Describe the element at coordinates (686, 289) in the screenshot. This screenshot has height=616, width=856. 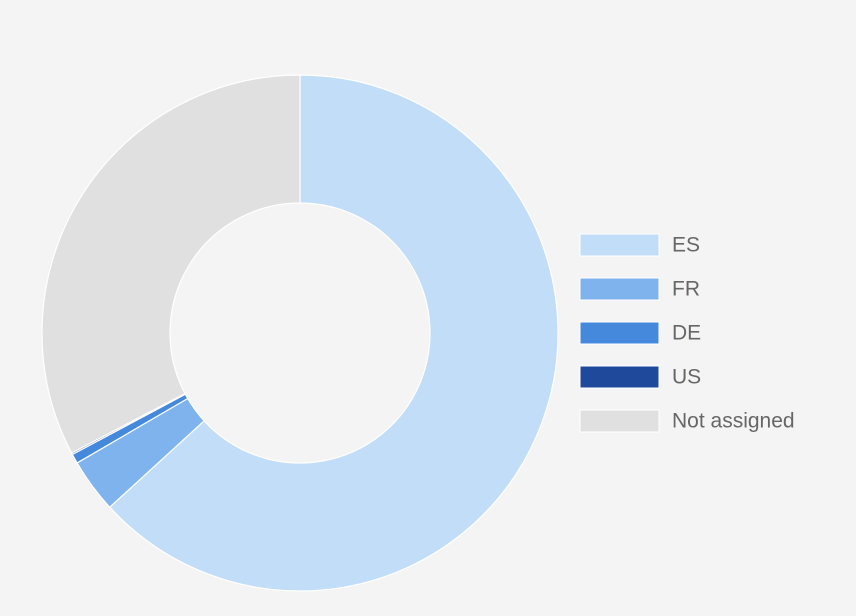
I see `legend-label: FR` at that location.